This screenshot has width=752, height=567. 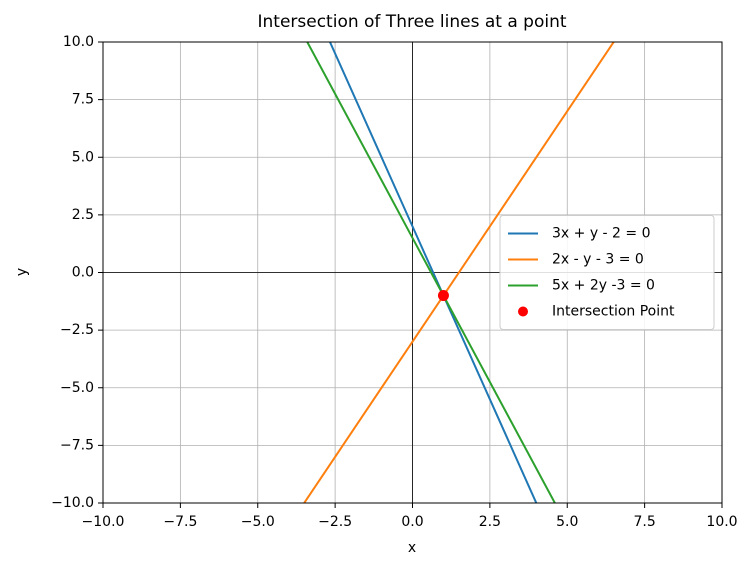 What do you see at coordinates (77, 388) in the screenshot?
I see `y-tick-label: −5.0` at bounding box center [77, 388].